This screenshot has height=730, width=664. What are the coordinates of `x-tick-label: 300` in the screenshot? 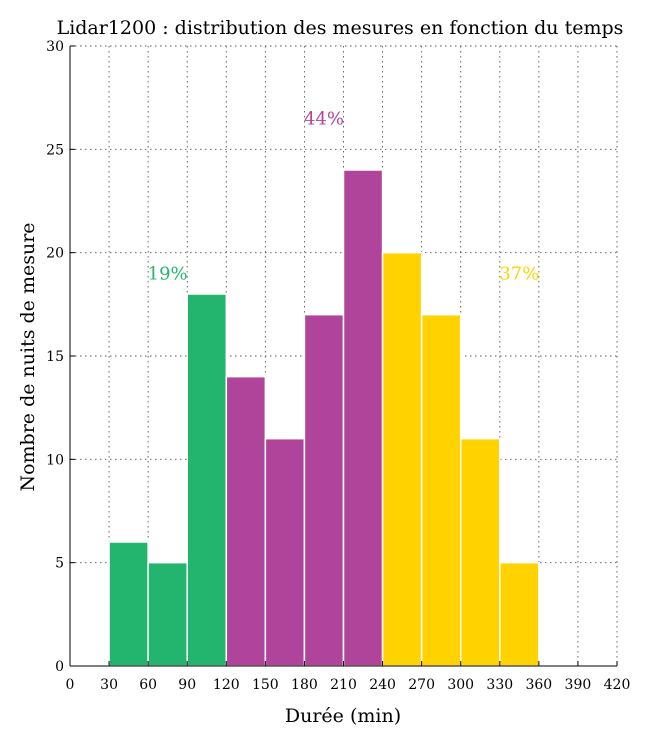 It's located at (460, 685).